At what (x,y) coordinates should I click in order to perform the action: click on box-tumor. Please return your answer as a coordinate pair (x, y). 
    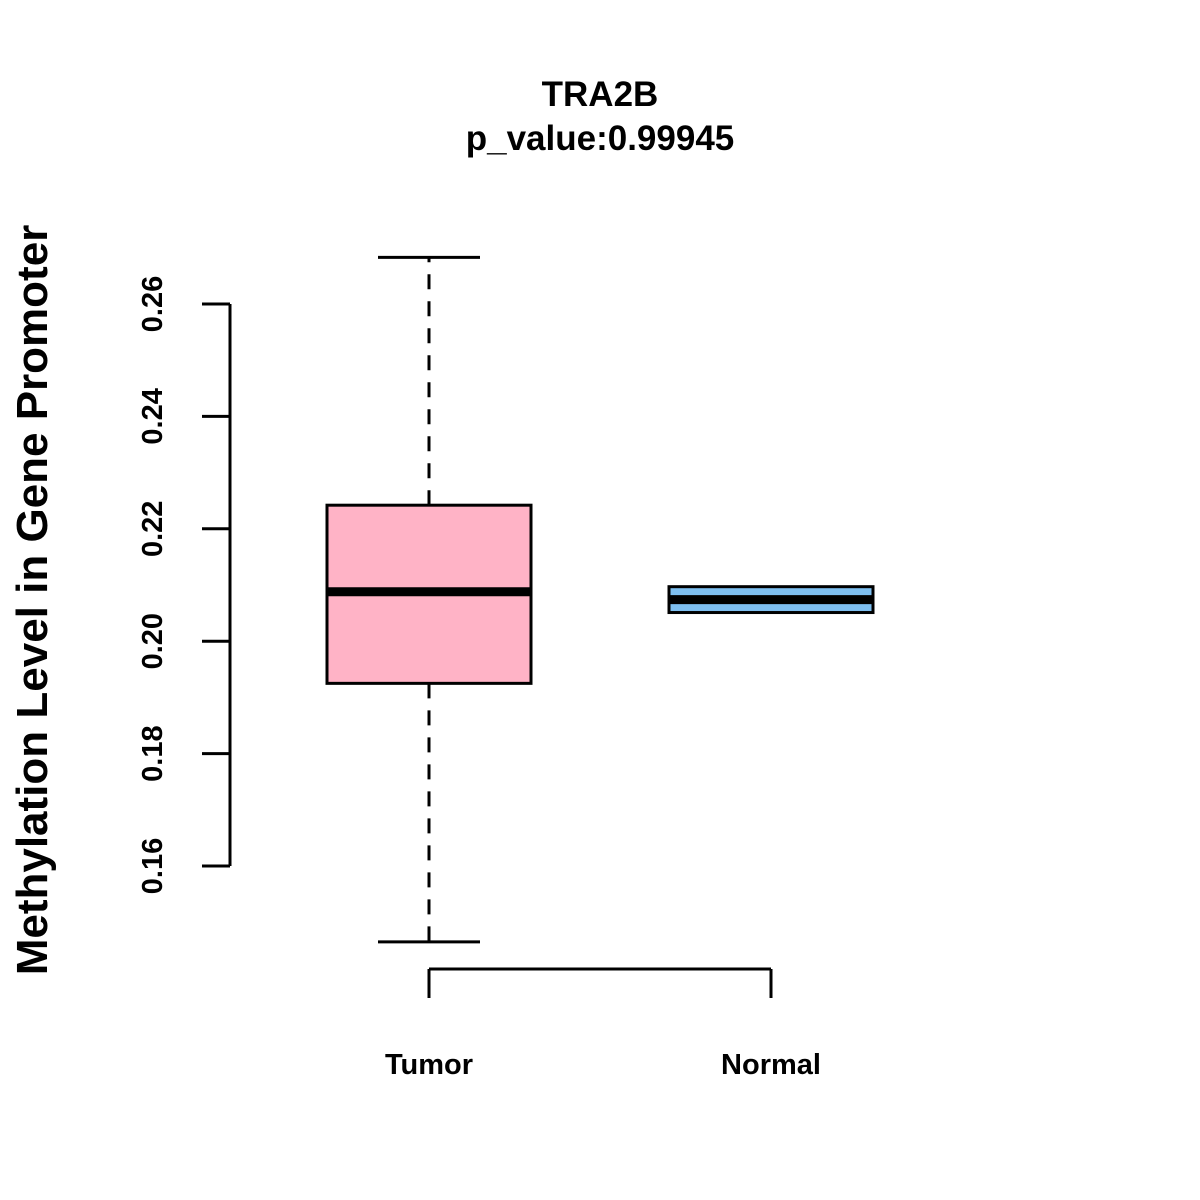
    Looking at the image, I should click on (429, 599).